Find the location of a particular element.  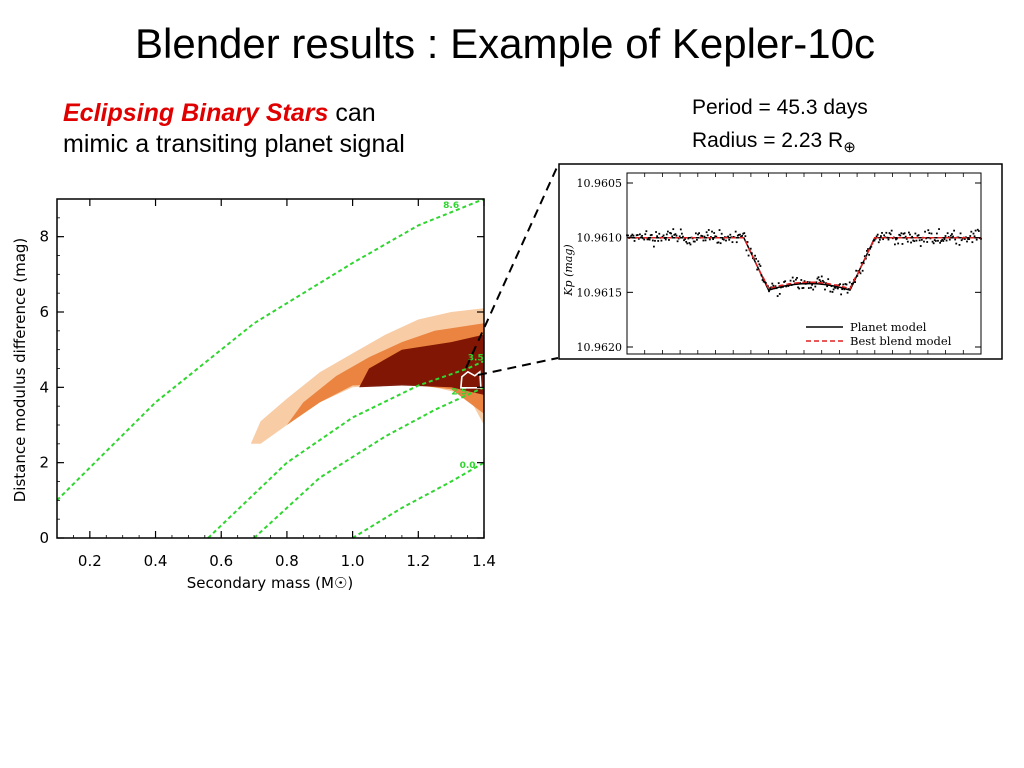

lightcurve-models is located at coordinates (804, 263).